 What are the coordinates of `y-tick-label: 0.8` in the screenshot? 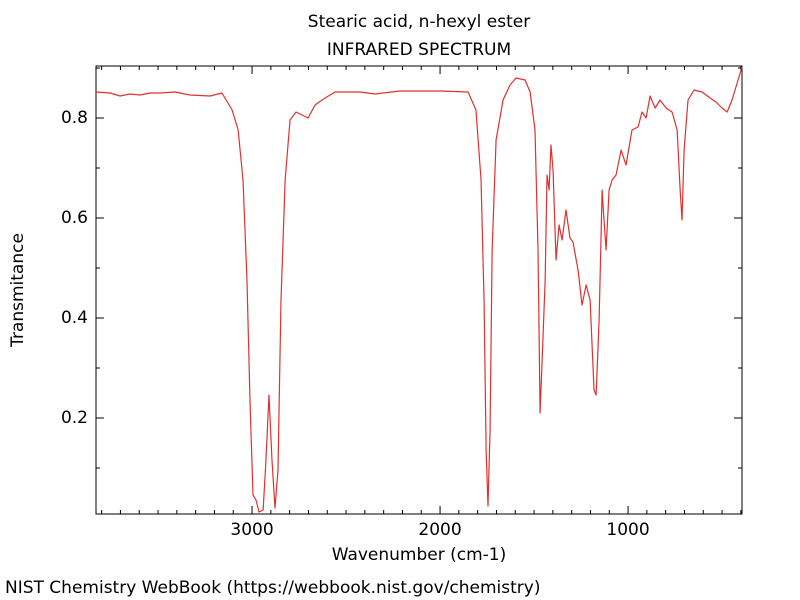 It's located at (74, 118).